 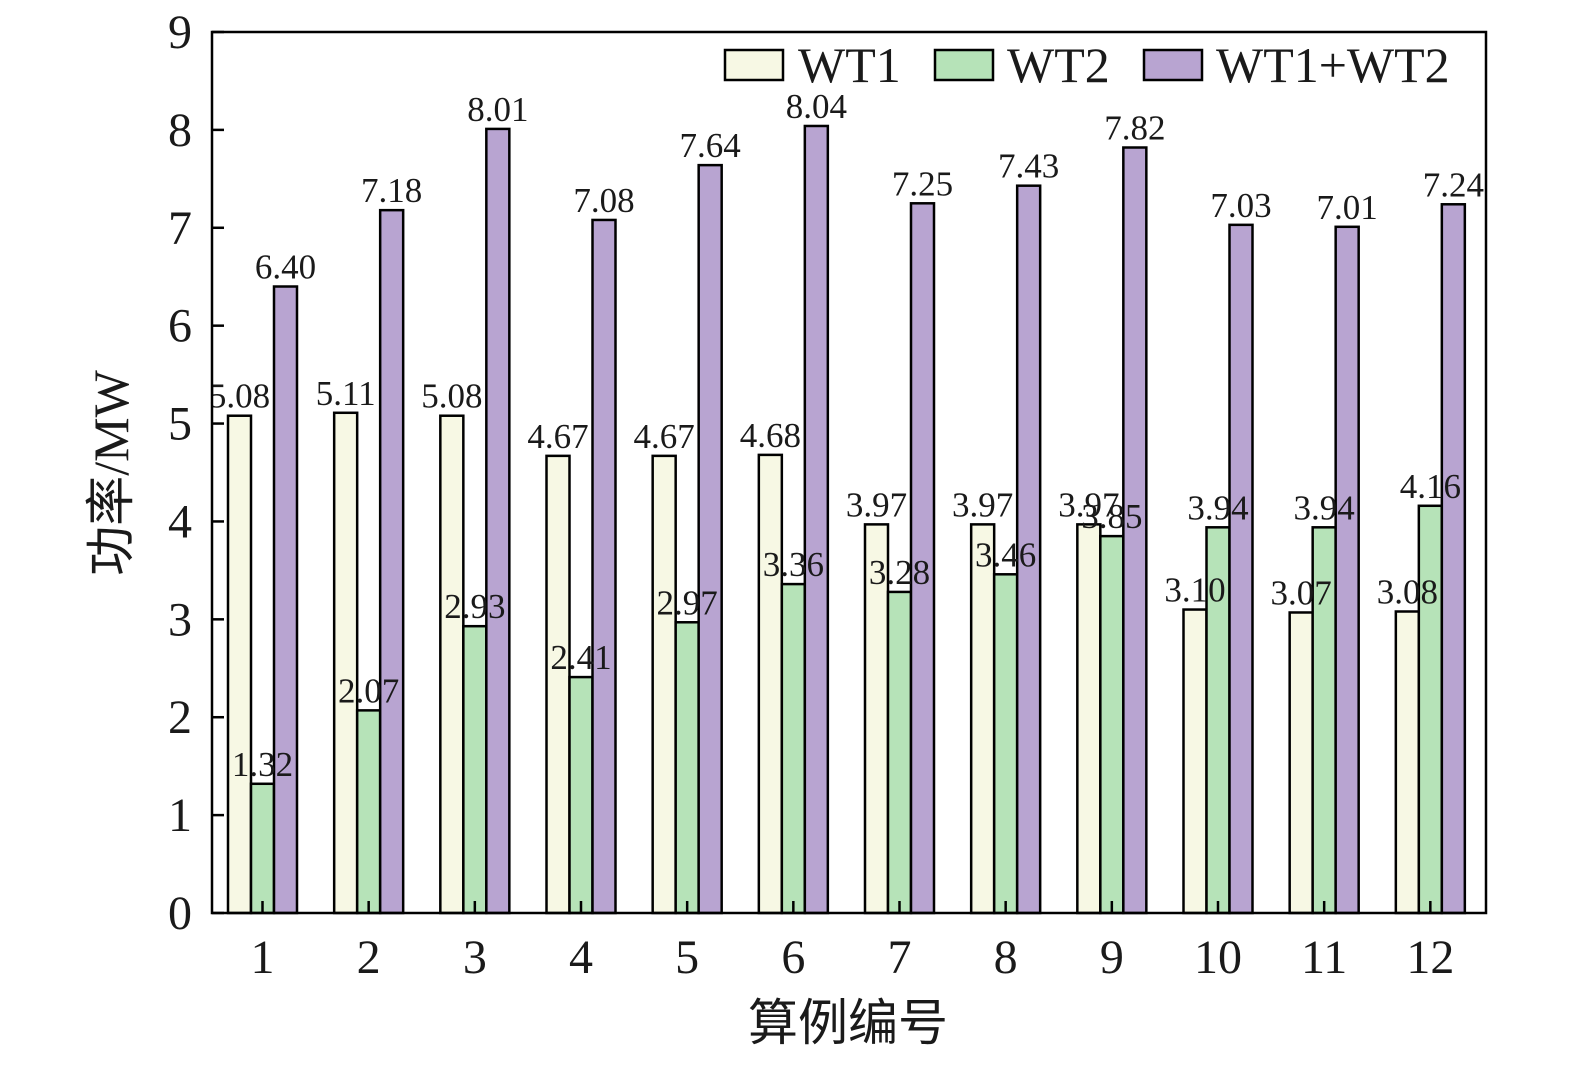 I want to click on x-tick-label-1: 1, so click(x=263, y=957).